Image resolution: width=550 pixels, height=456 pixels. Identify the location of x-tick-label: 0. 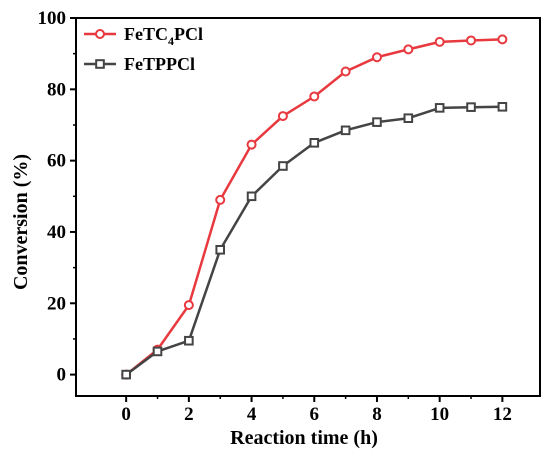
(126, 414).